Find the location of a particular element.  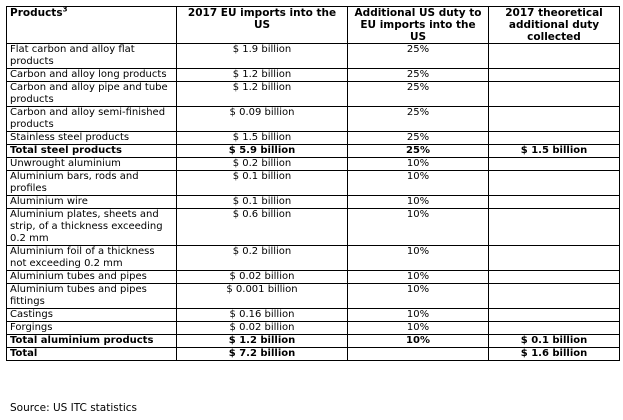

product-cell: Total steel products is located at coordinates (91, 151).